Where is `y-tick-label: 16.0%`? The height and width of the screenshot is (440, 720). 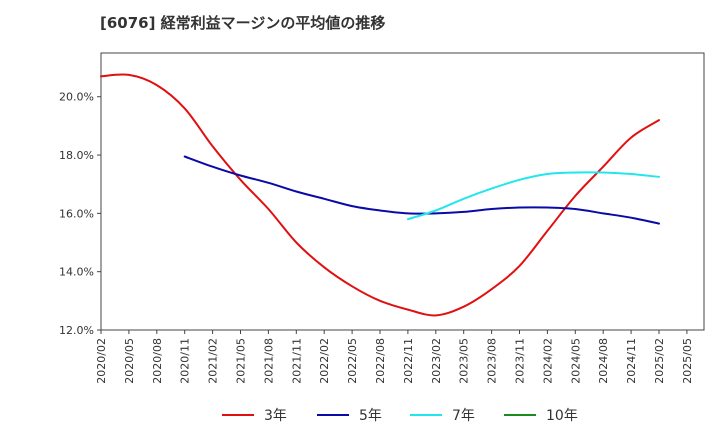
y-tick-label: 16.0% is located at coordinates (76, 213).